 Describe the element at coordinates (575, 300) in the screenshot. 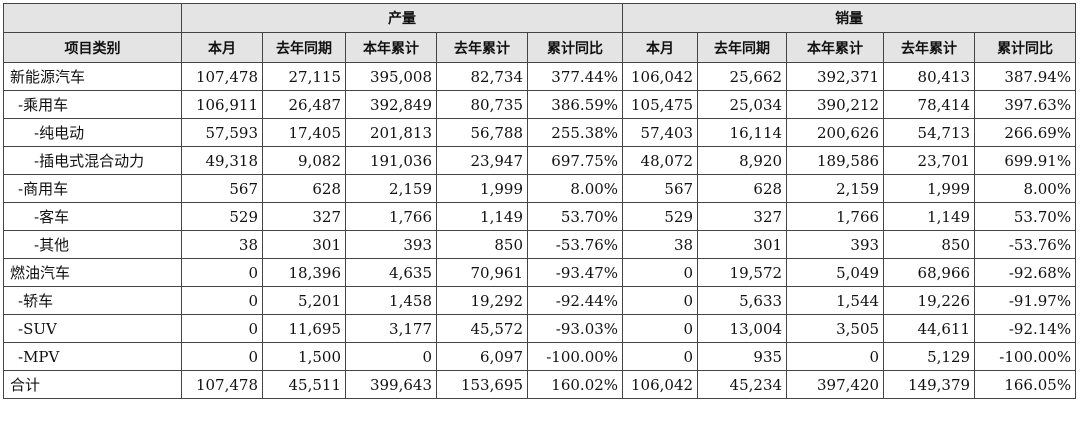

I see `table-cell: -92.44%` at that location.